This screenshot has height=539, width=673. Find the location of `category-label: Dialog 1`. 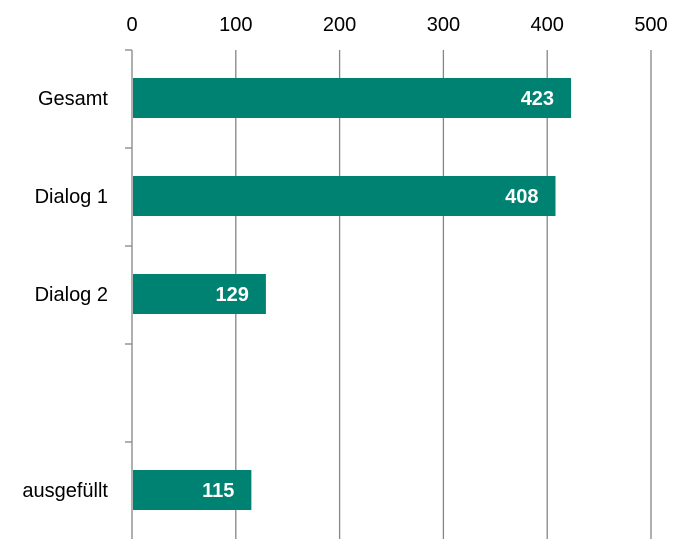

category-label: Dialog 1 is located at coordinates (71, 197).